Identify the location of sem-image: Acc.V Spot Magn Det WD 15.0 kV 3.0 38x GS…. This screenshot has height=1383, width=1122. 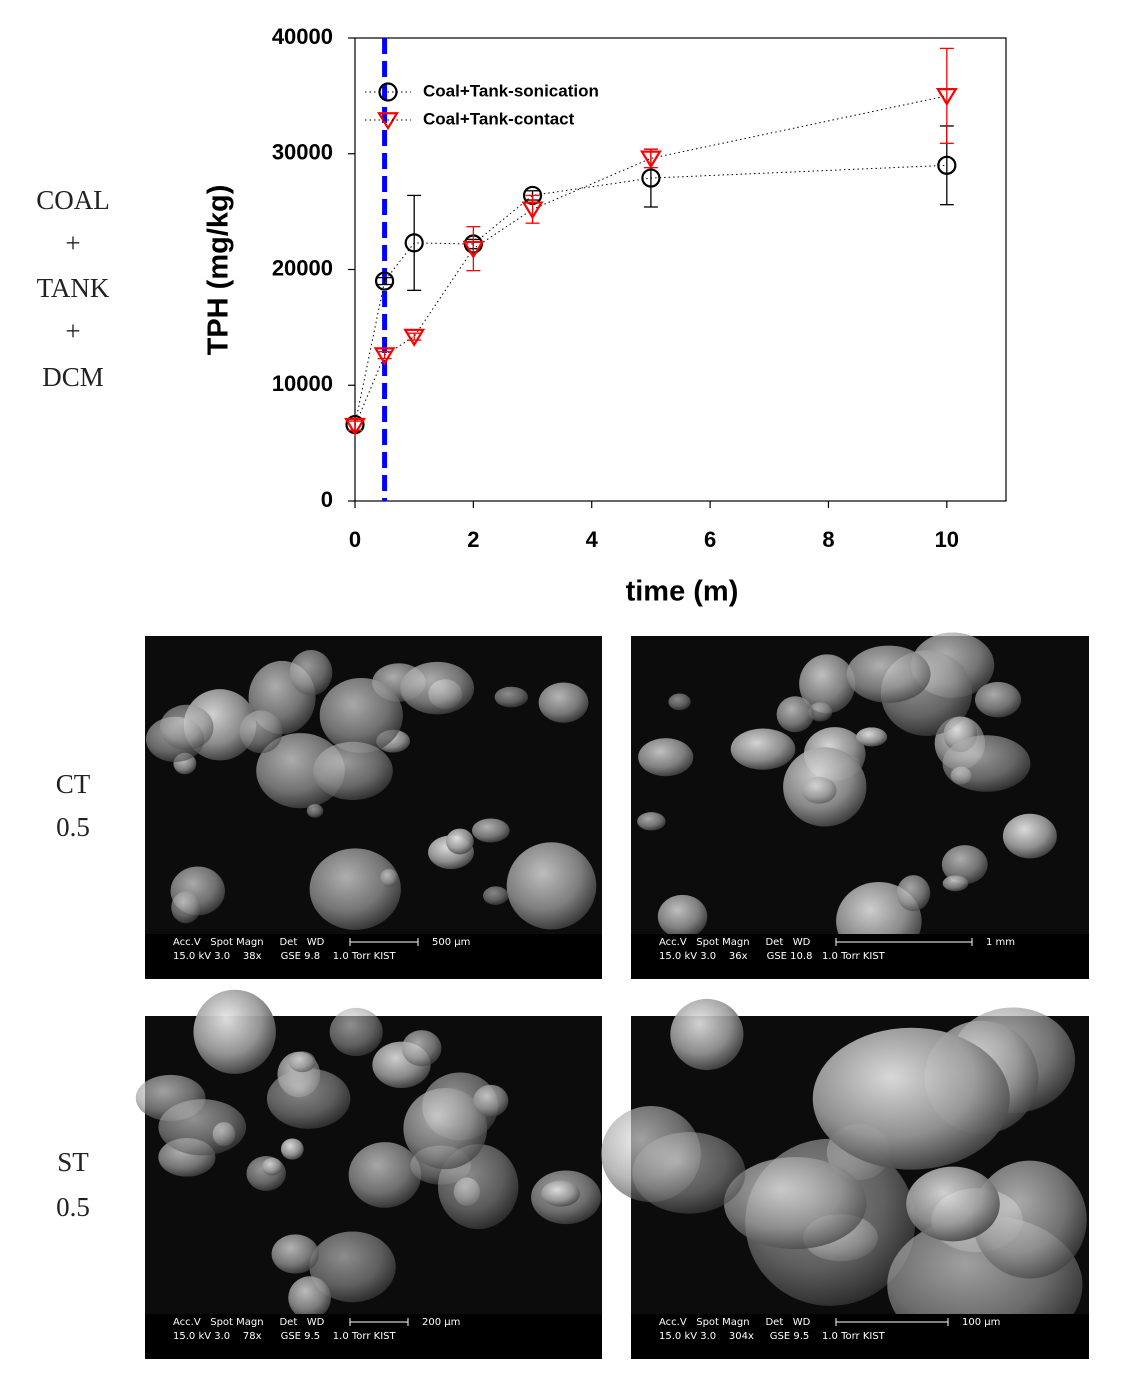
(373, 807).